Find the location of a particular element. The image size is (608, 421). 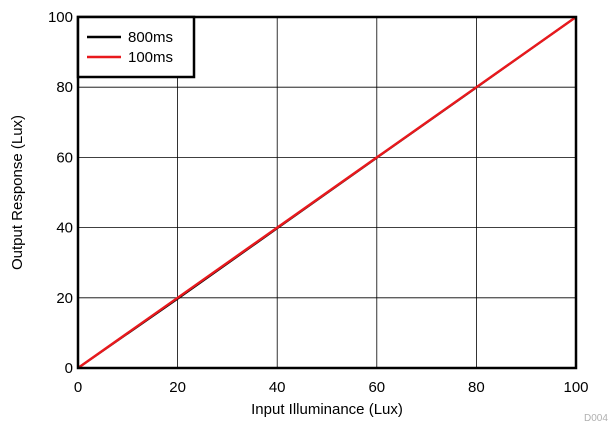

legend-box is located at coordinates (136, 47).